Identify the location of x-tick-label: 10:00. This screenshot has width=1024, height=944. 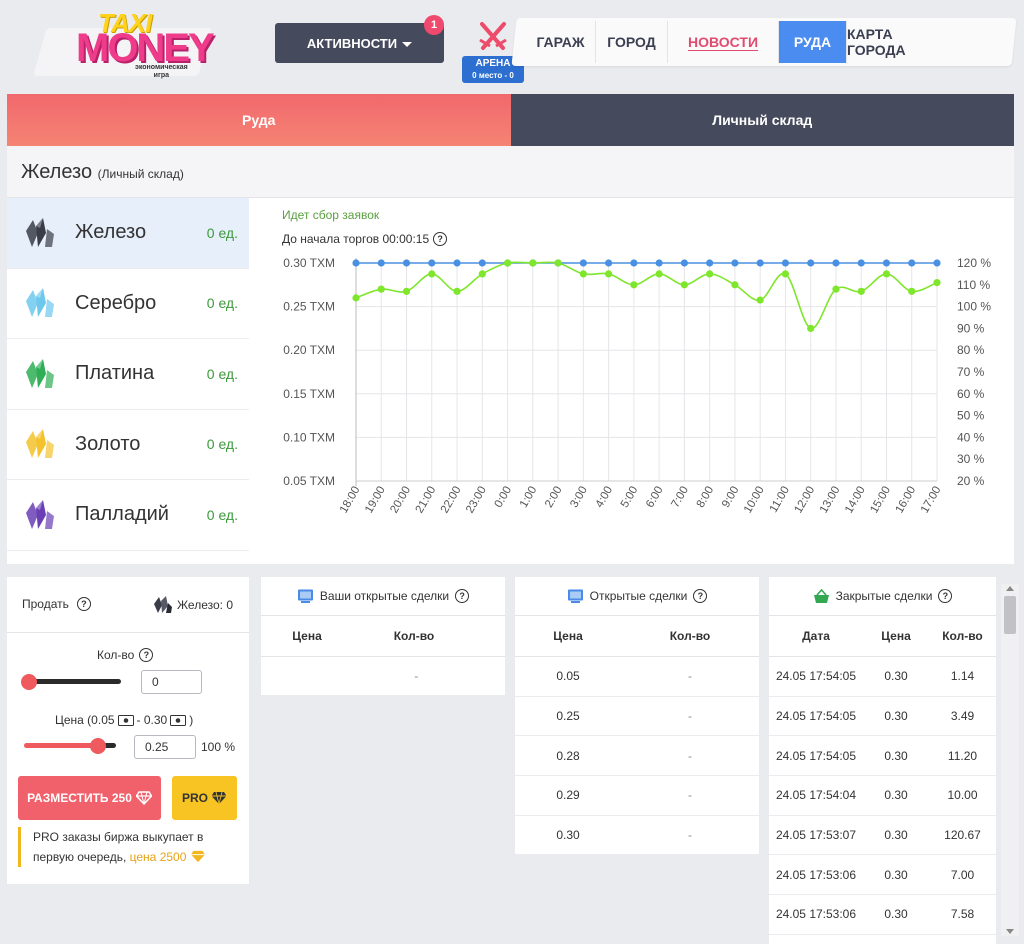
(754, 500).